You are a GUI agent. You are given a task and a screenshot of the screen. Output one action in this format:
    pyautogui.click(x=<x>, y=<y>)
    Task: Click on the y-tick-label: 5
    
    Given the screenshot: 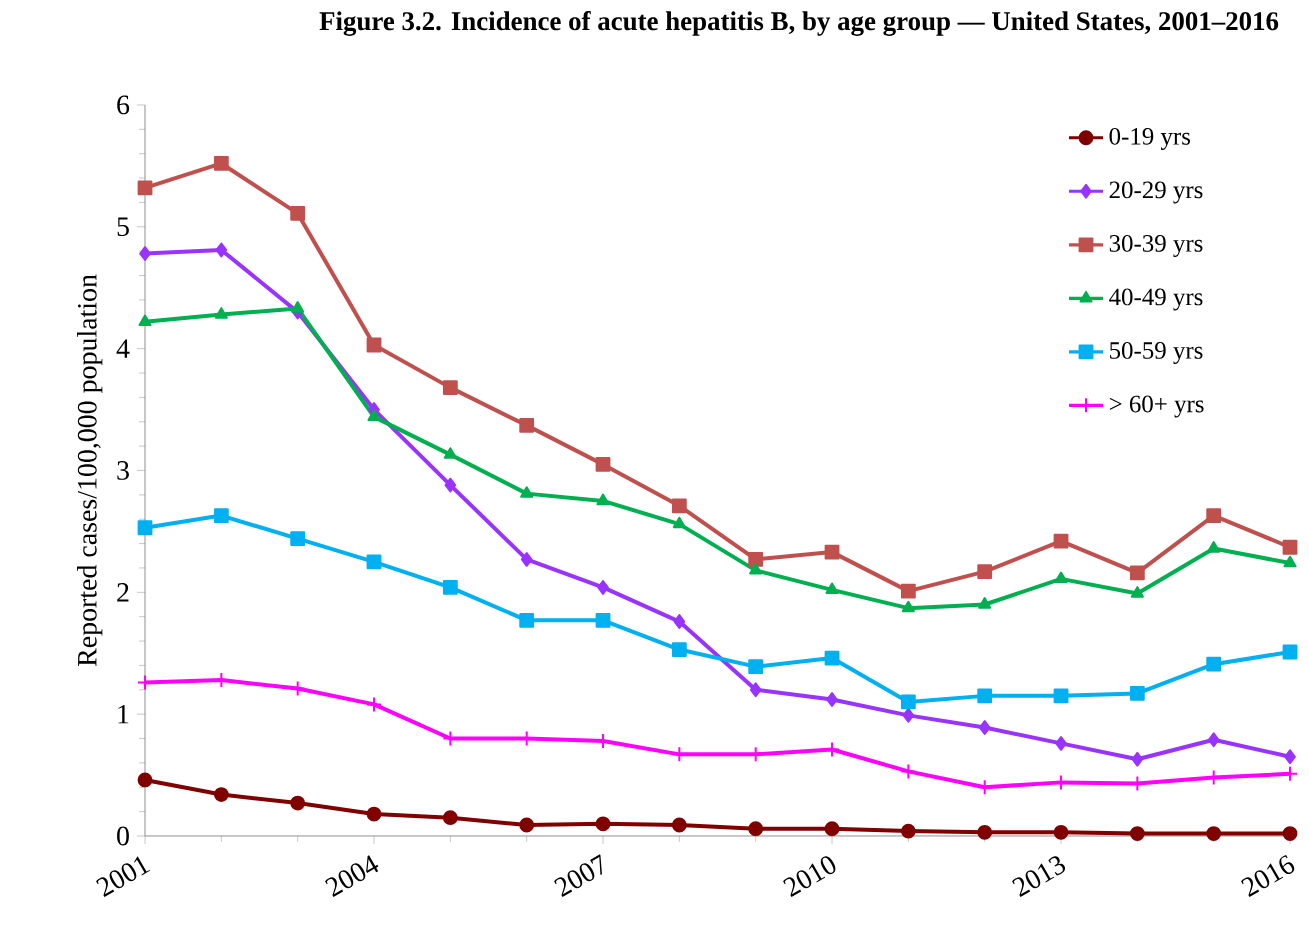 What is the action you would take?
    pyautogui.click(x=123, y=227)
    